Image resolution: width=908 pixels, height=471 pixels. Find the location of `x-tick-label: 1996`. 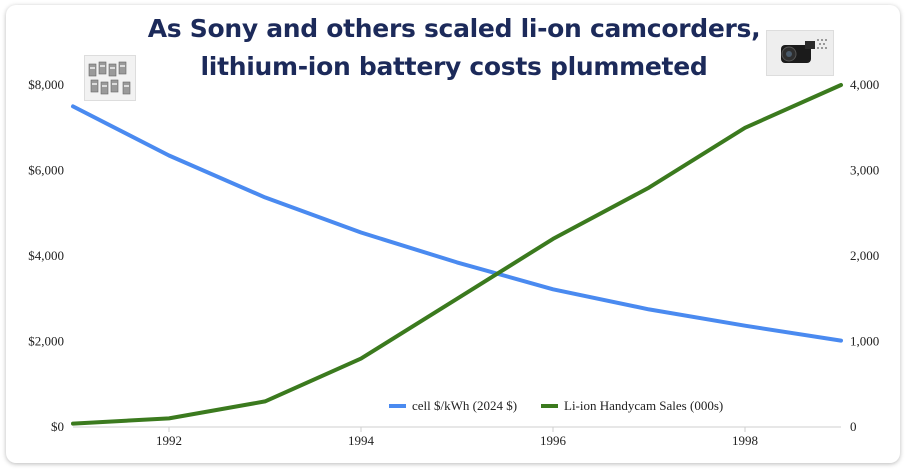

x-tick-label: 1996 is located at coordinates (553, 440).